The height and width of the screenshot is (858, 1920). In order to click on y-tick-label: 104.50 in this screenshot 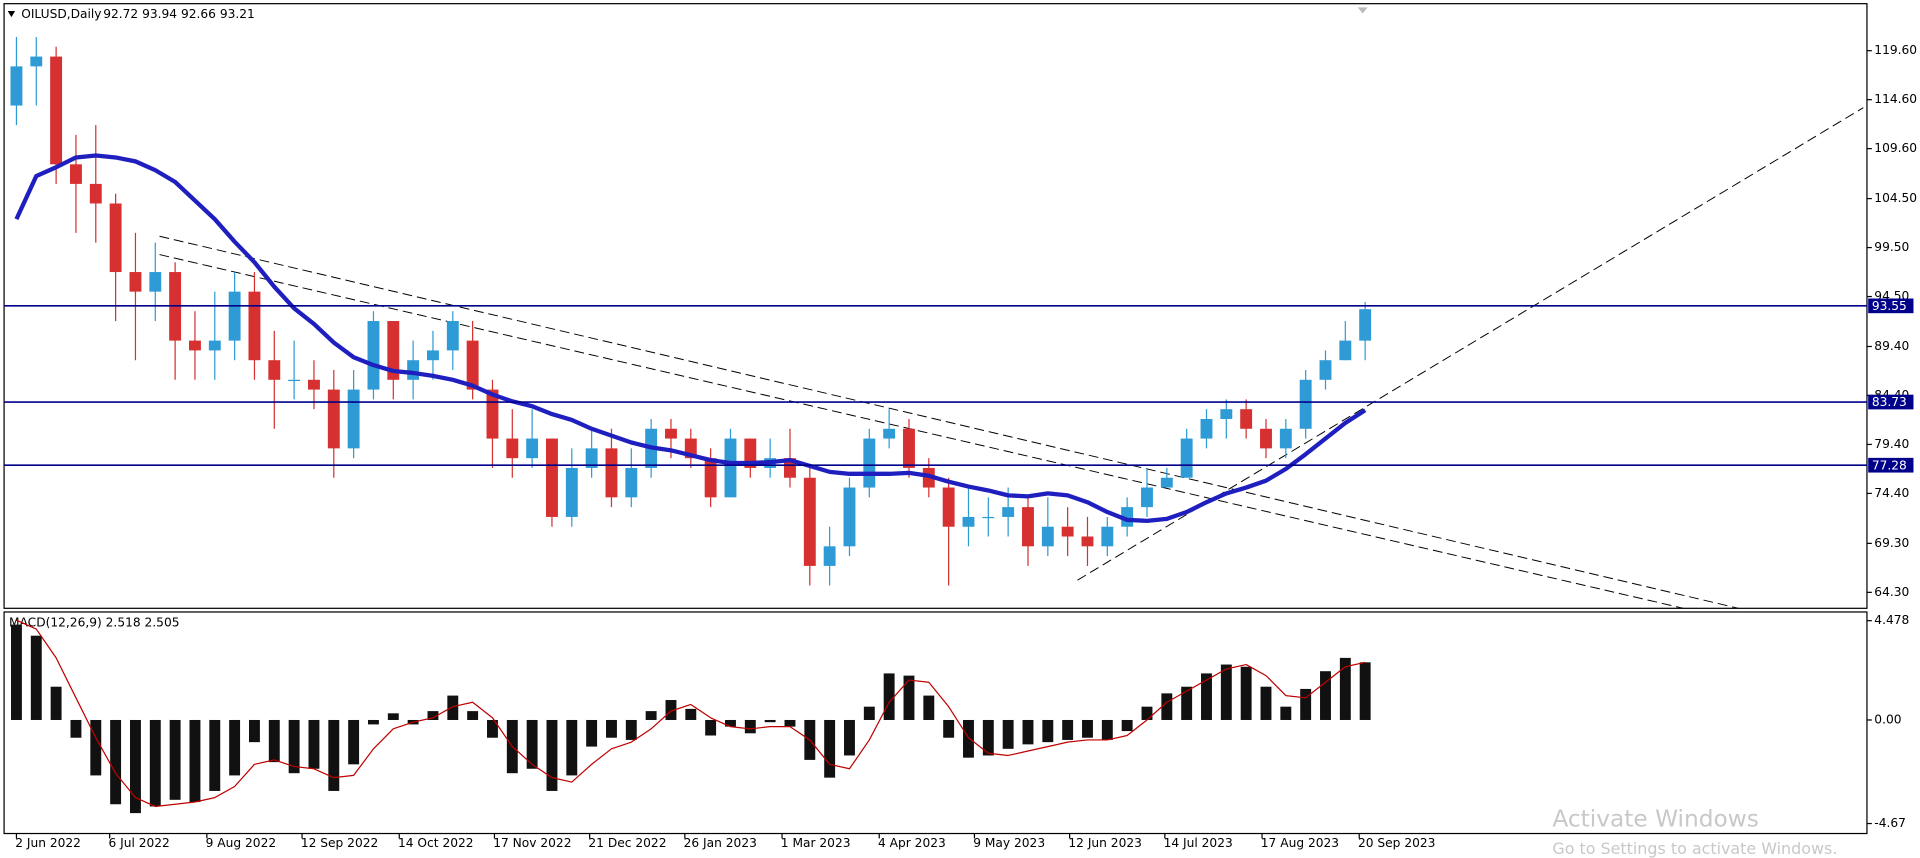, I will do `click(1895, 198)`.